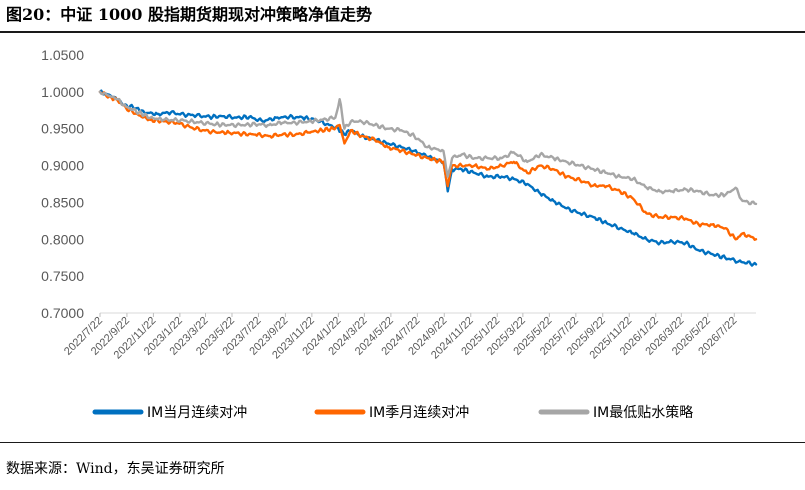 The height and width of the screenshot is (490, 805). Describe the element at coordinates (62, 92) in the screenshot. I see `y-tick-label: 1.0000` at that location.